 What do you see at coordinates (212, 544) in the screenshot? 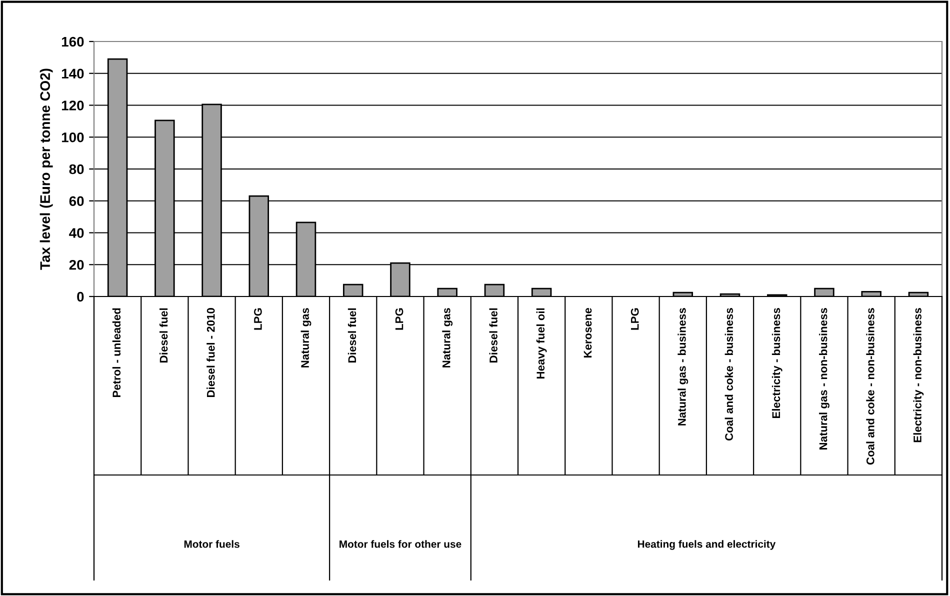
I see `text: Motor fuels` at bounding box center [212, 544].